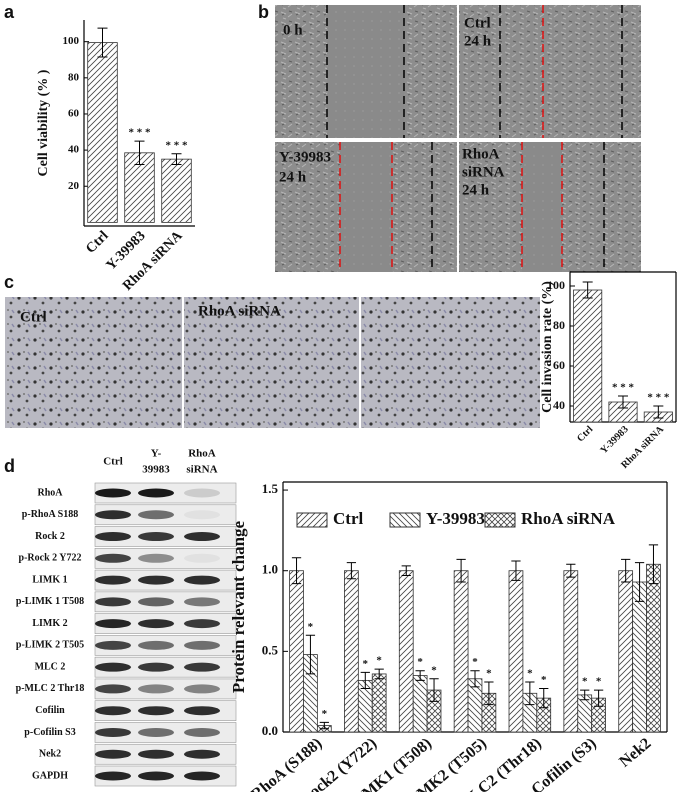 Image resolution: width=685 pixels, height=792 pixels. What do you see at coordinates (156, 470) in the screenshot?
I see `blot-column-label: 39983` at bounding box center [156, 470].